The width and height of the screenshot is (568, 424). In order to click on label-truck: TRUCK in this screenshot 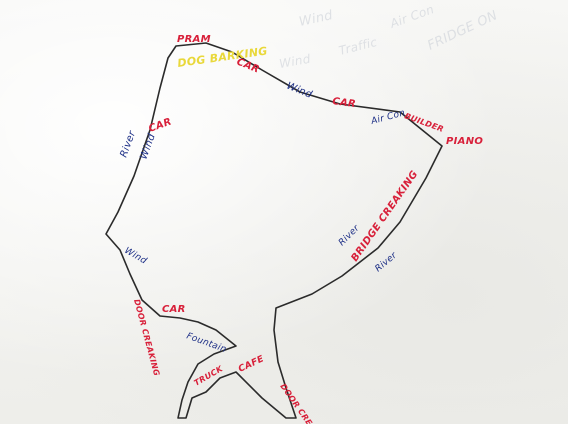, I will do `click(209, 376)`.